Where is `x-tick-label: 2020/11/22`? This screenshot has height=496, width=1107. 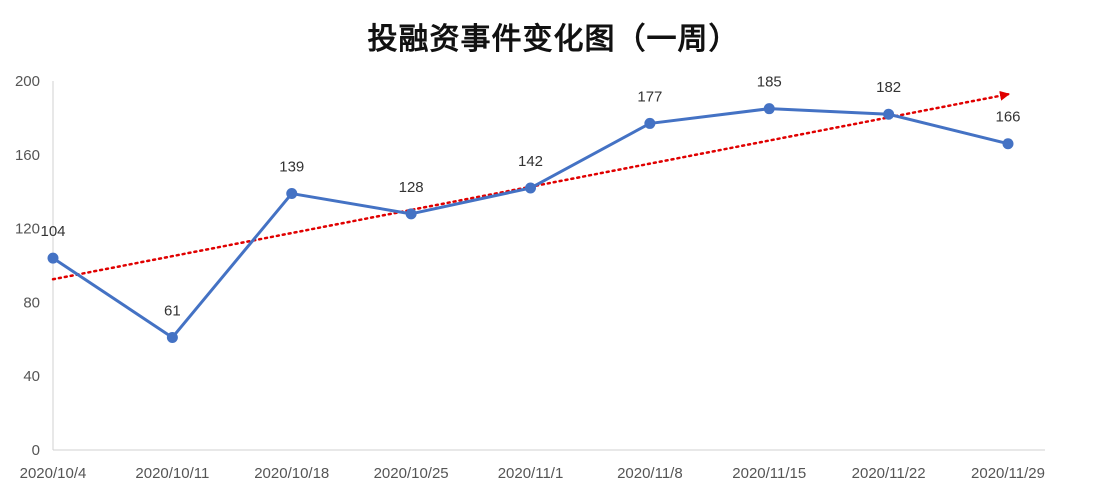
x-tick-label: 2020/11/22 is located at coordinates (889, 473).